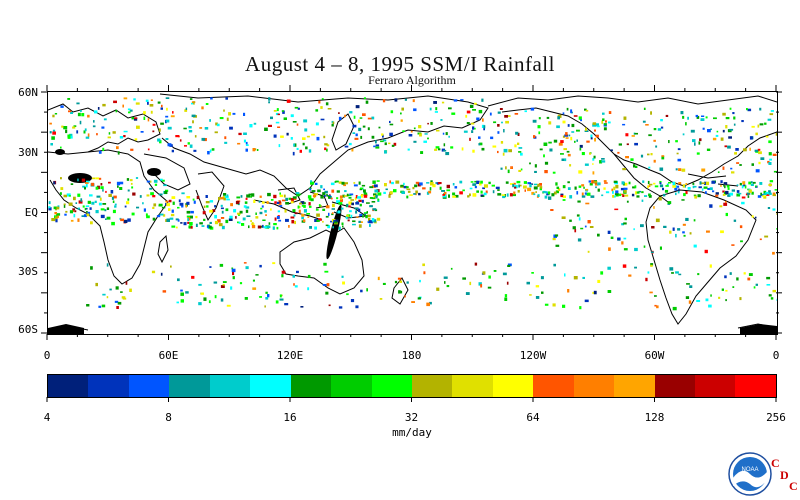 The width and height of the screenshot is (800, 500). I want to click on color-swatch, so click(270, 386).